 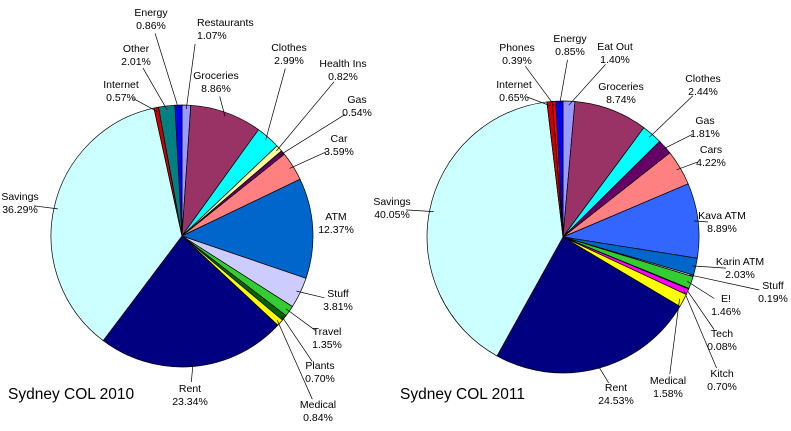 I want to click on leader-line-internet, so click(x=538, y=101).